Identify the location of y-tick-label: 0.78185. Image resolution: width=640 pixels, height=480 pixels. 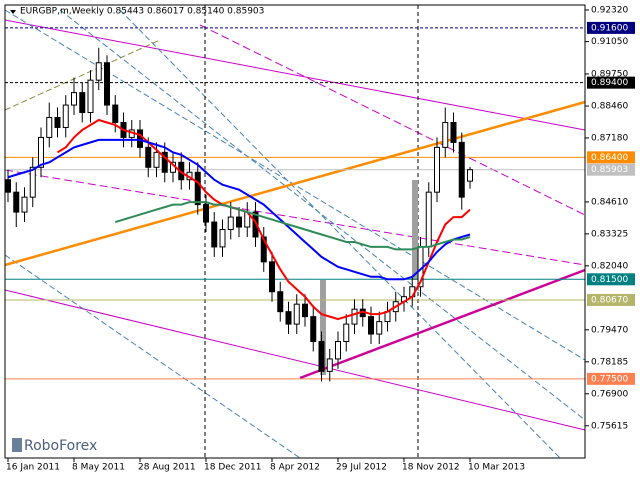
(609, 362).